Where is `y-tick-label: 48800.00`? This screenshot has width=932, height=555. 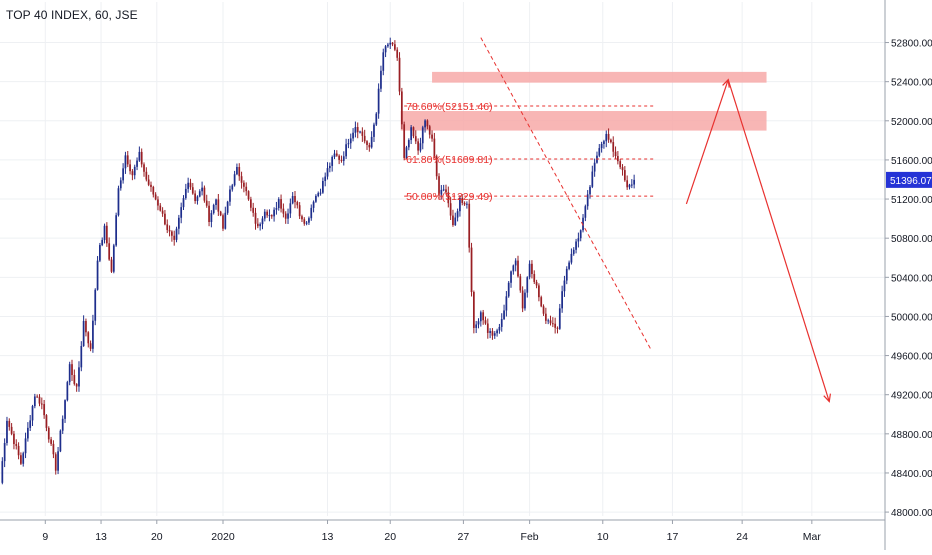 y-tick-label: 48800.00 is located at coordinates (911, 435).